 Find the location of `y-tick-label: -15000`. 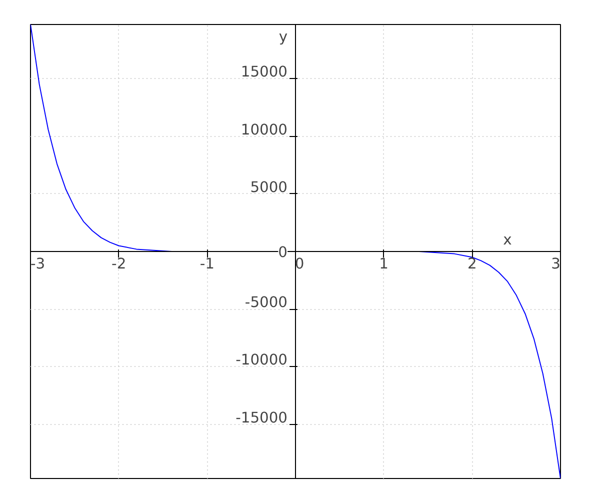

y-tick-label: -15000 is located at coordinates (262, 417).